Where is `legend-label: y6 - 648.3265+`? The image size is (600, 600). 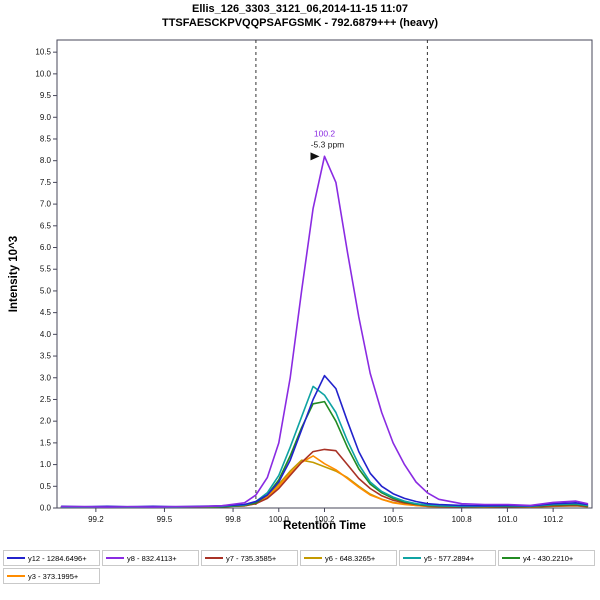 legend-label: y6 - 648.3265+ is located at coordinates (350, 558).